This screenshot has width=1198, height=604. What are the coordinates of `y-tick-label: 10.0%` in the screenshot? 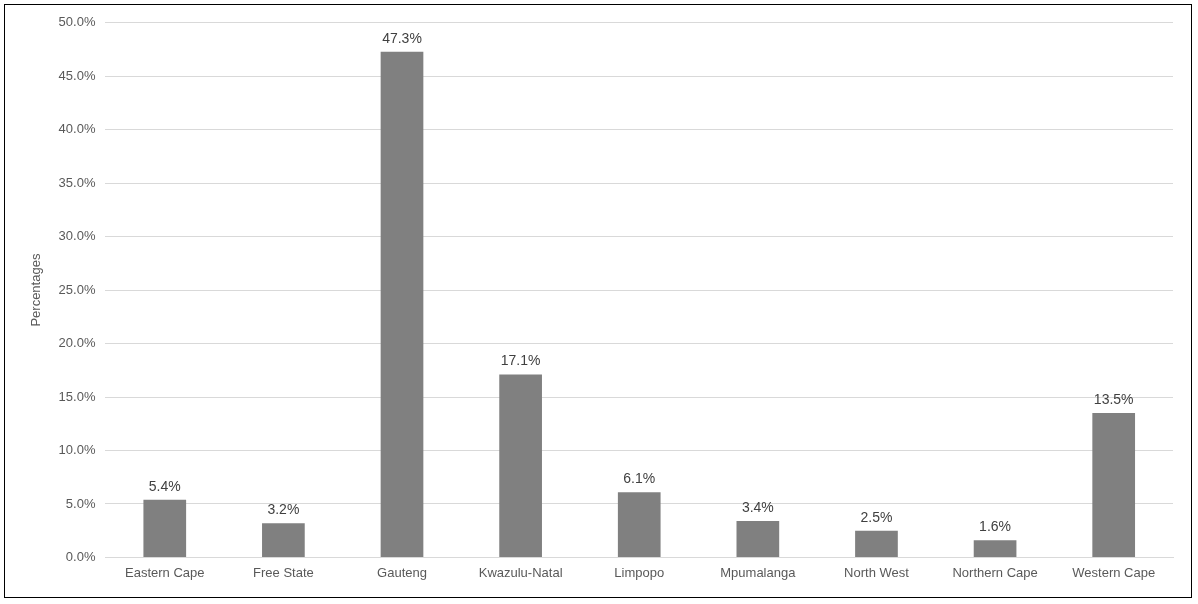 It's located at (77, 450).